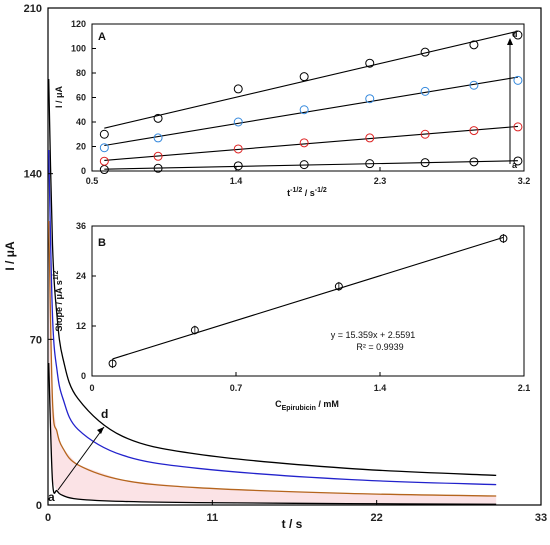  I want to click on inset-a-y-axis-label: I / μA, so click(59, 96).